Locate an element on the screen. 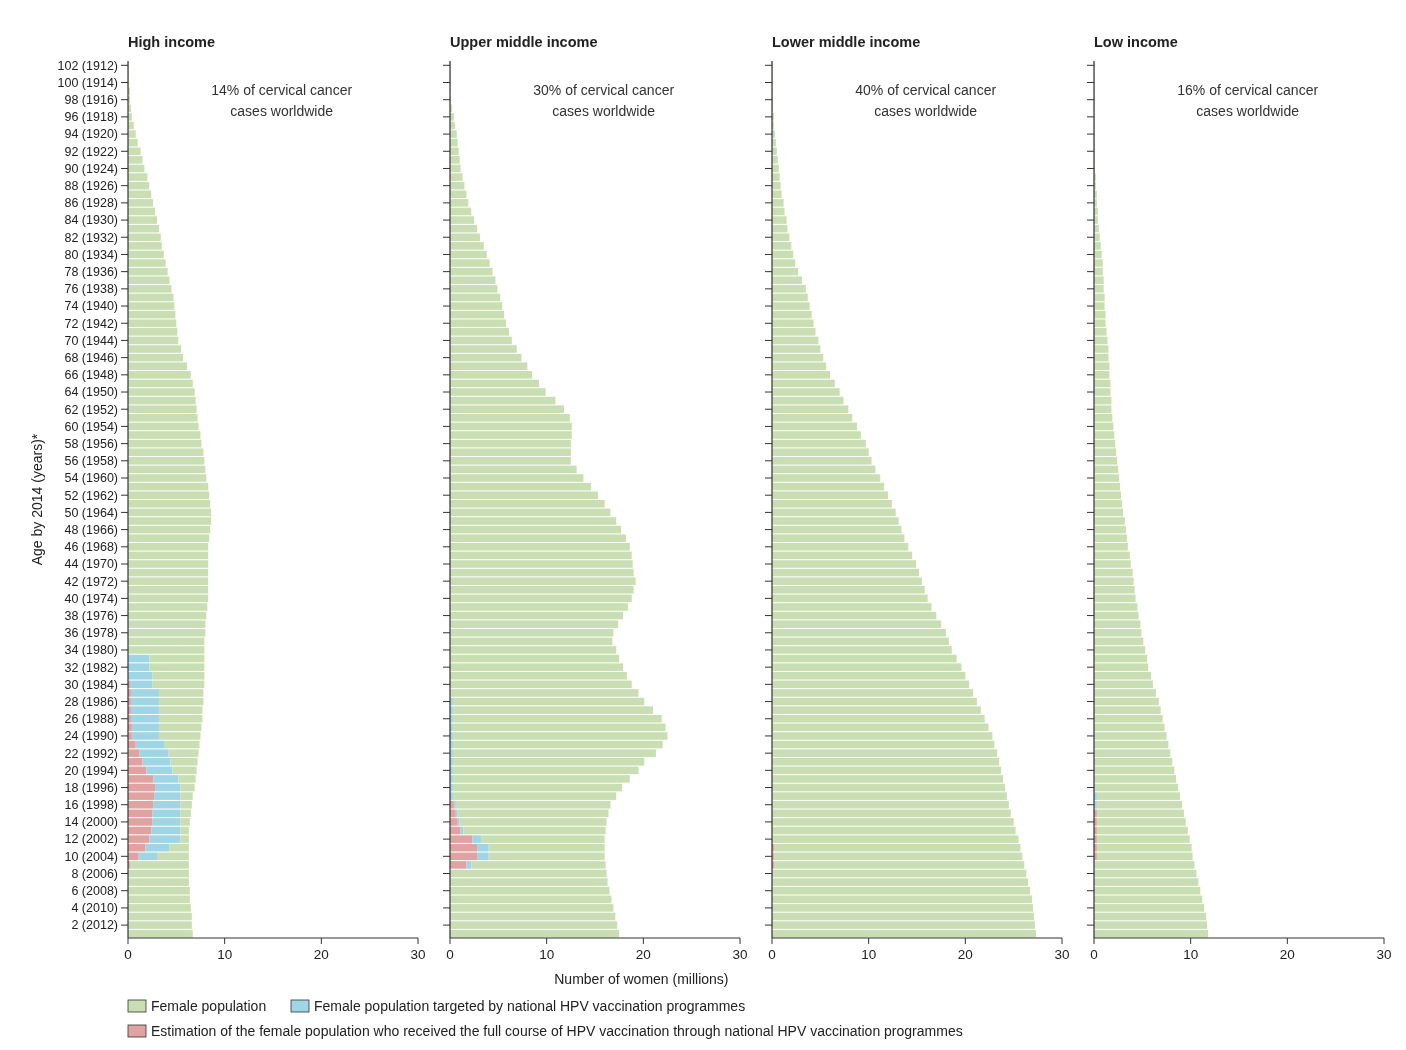 This screenshot has width=1406, height=1050. y-tick-label: 44 (1970) is located at coordinates (91, 564).